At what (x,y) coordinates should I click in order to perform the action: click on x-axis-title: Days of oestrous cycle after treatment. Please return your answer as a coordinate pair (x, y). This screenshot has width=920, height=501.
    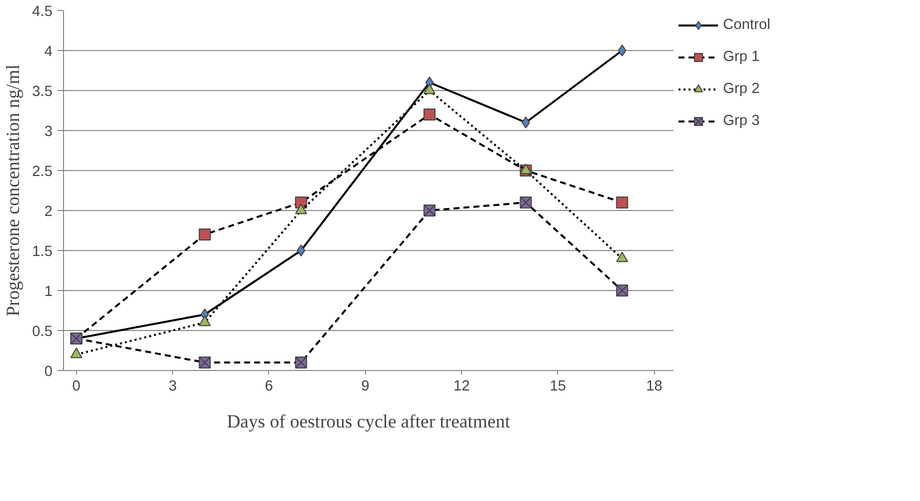
    Looking at the image, I should click on (368, 422).